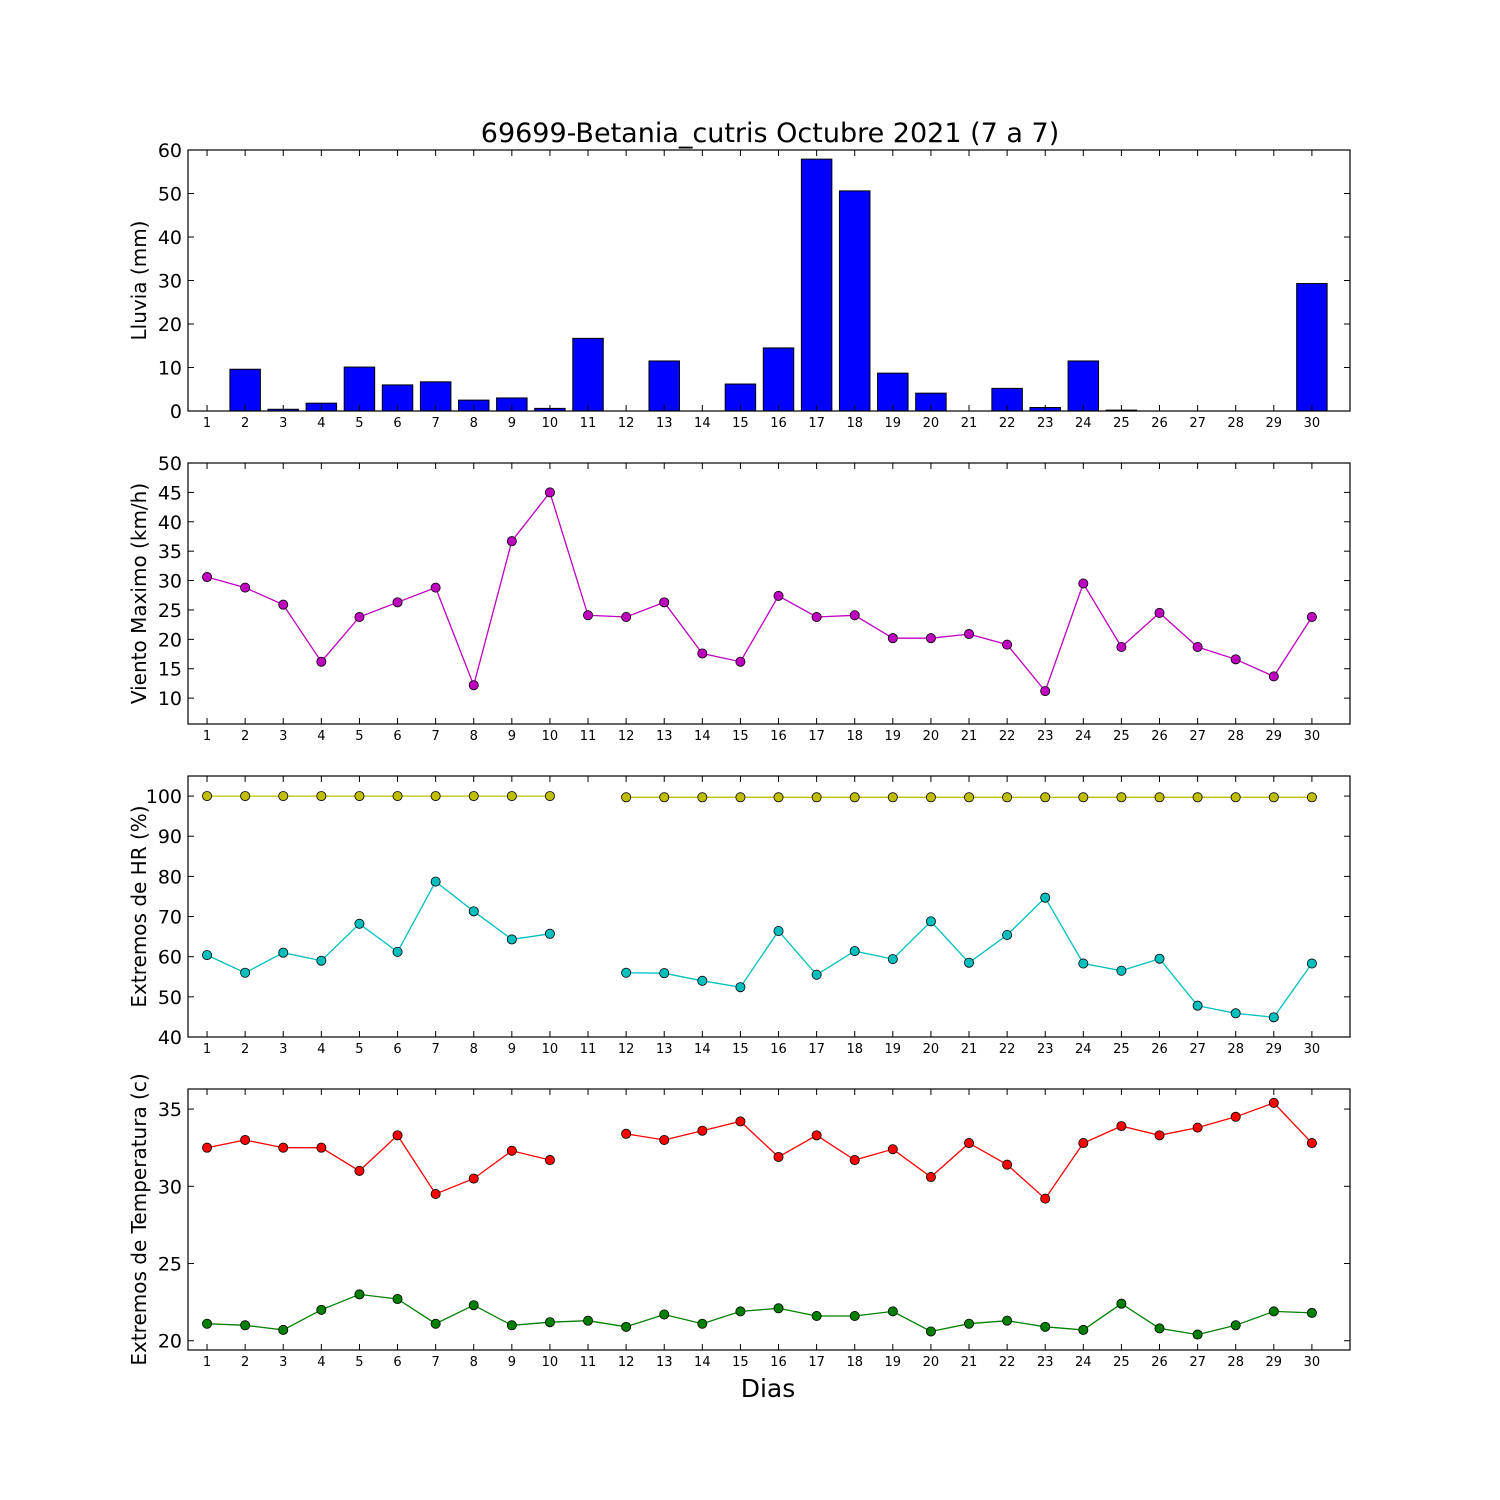  Describe the element at coordinates (550, 1049) in the screenshot. I see `humidity-xtick-label: 10` at that location.